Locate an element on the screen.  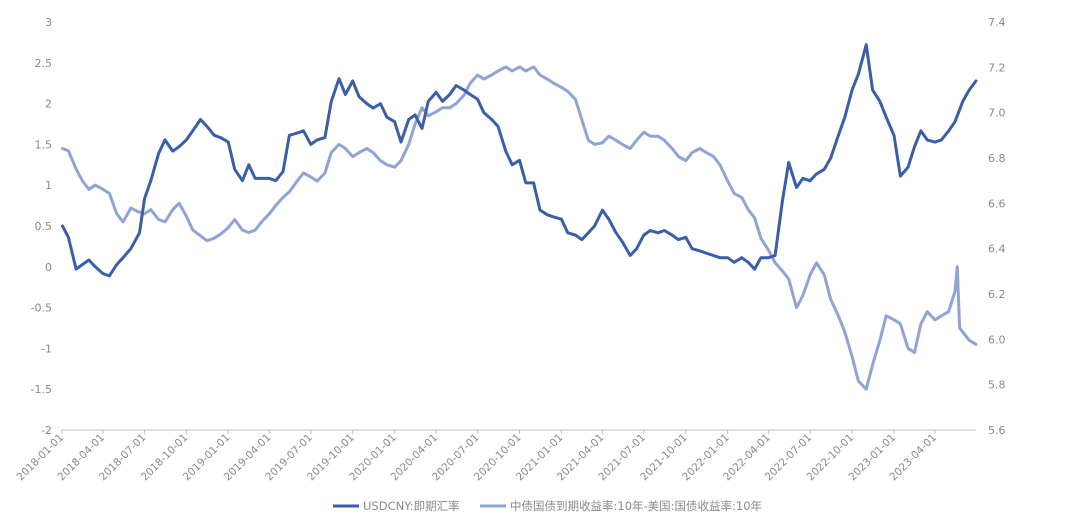
y-left-tick-label: 3 is located at coordinates (48, 22).